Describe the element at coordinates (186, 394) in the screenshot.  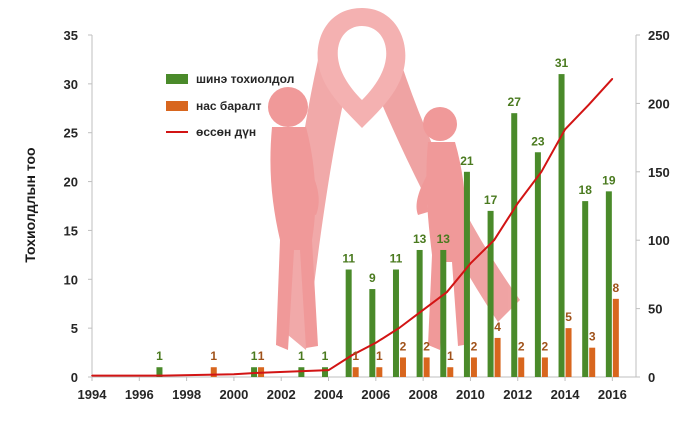
I see `x-tick-label: 1998` at that location.